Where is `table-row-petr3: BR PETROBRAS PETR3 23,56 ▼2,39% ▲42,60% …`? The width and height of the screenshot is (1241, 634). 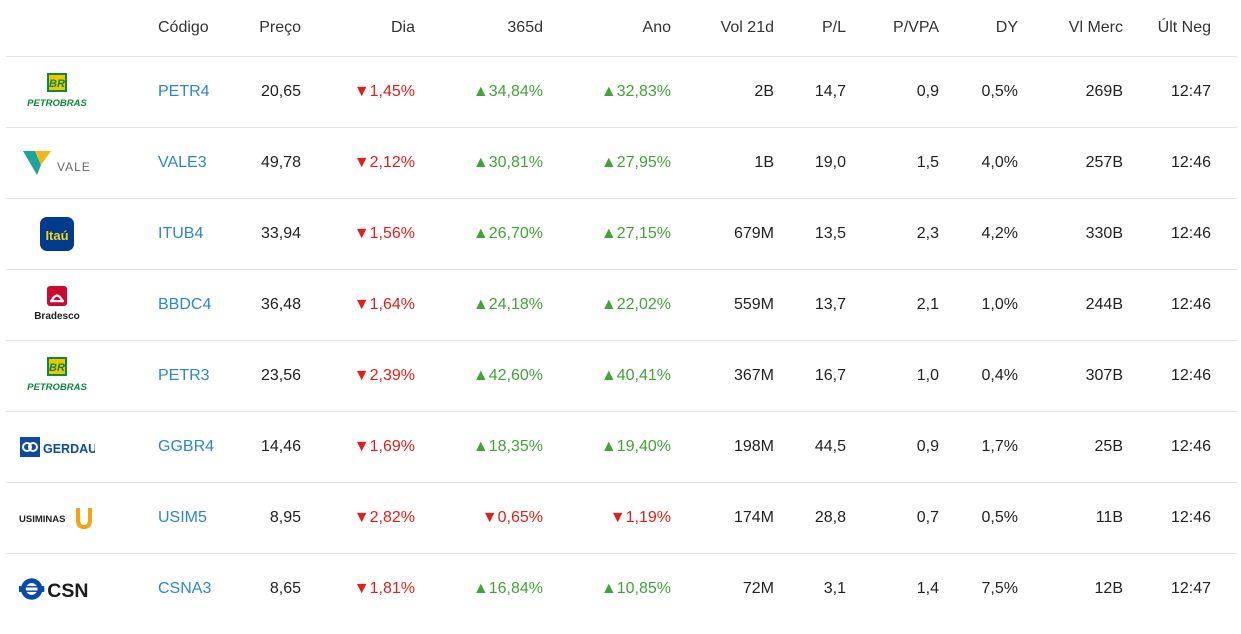 table-row-petr3: BR PETROBRAS PETR3 23,56 ▼2,39% ▲42,60% … is located at coordinates (621, 376).